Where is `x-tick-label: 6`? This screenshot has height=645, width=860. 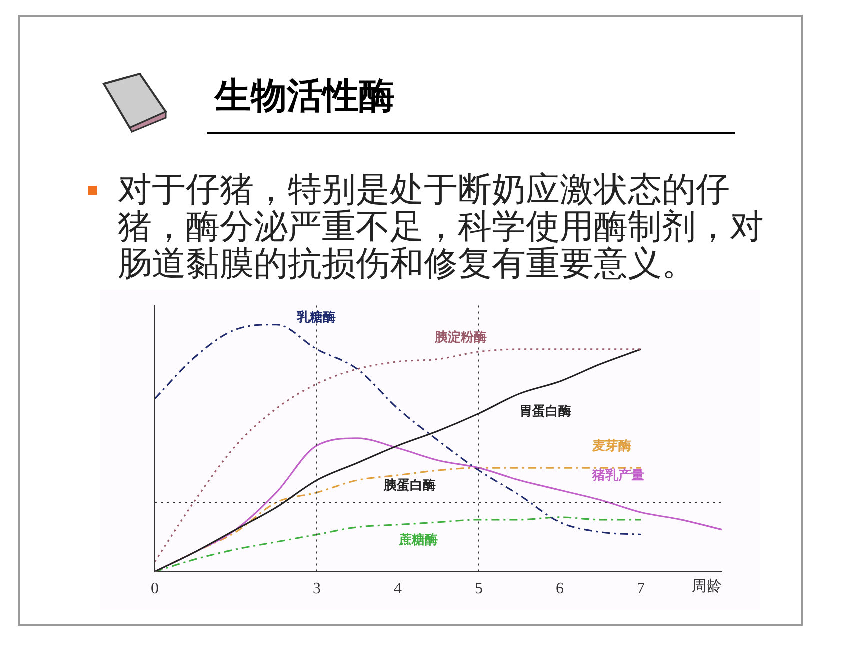 x-tick-label: 6 is located at coordinates (560, 589).